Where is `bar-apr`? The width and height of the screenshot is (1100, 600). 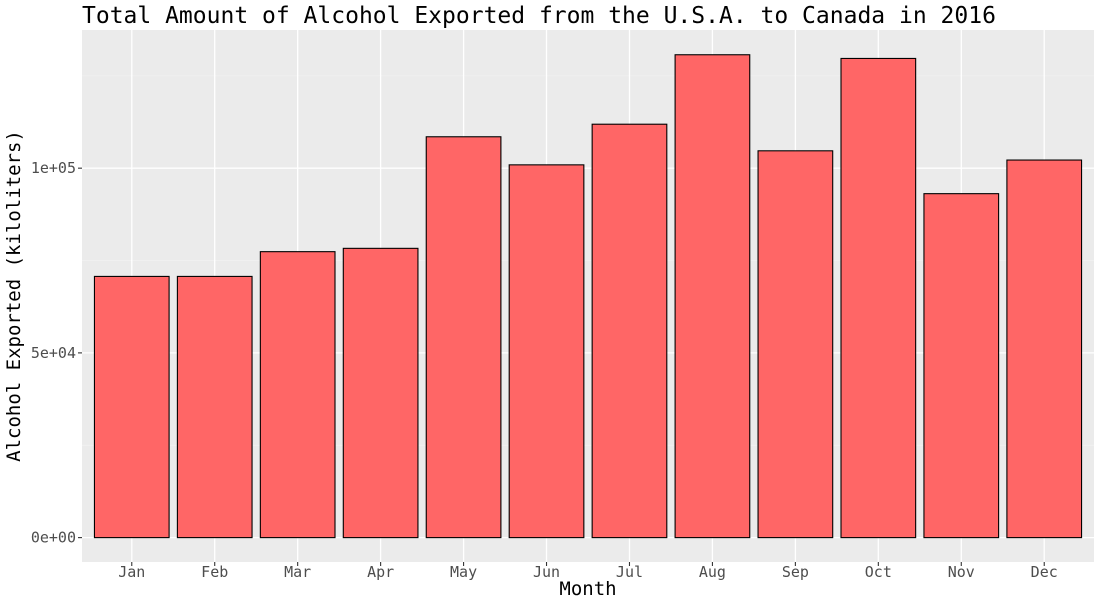 bar-apr is located at coordinates (380, 393).